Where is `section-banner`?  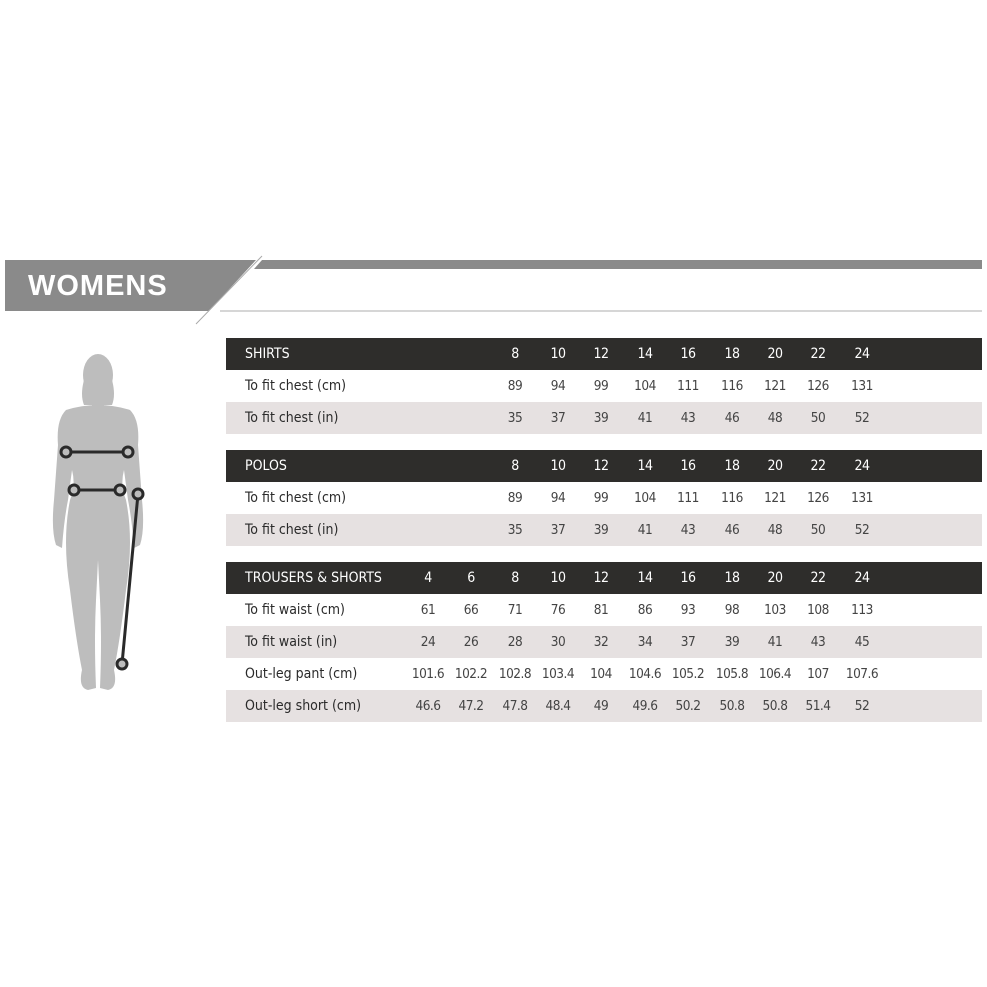
section-banner is located at coordinates (493, 290).